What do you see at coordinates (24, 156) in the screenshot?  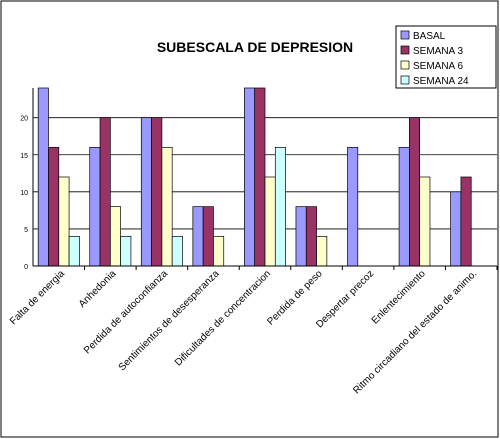 I see `y-tick-label: 15` at bounding box center [24, 156].